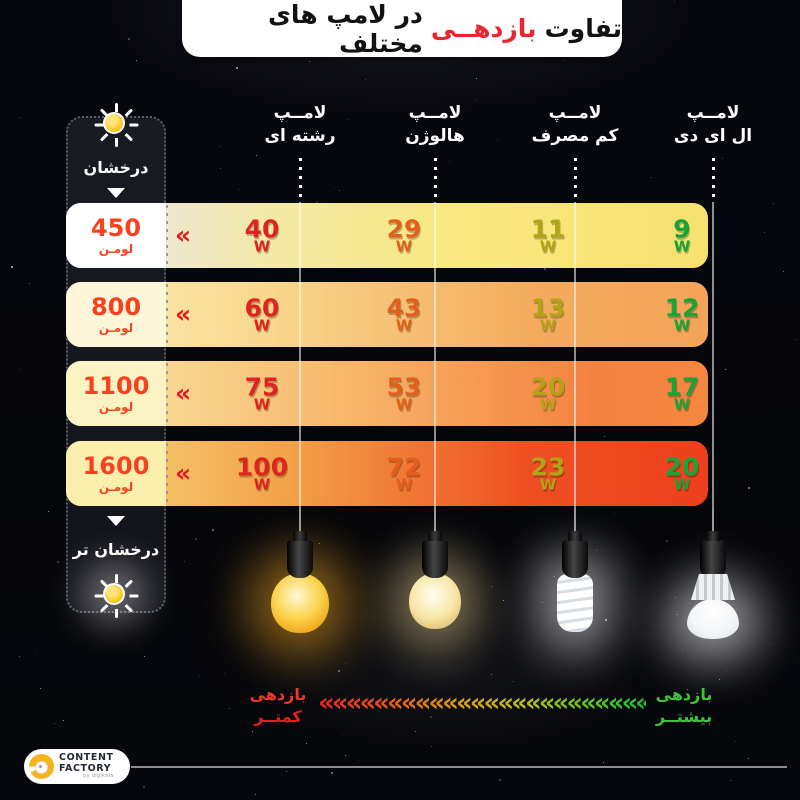 This screenshot has height=800, width=800. Describe the element at coordinates (682, 393) in the screenshot. I see `watt-value-led: 17 W` at that location.